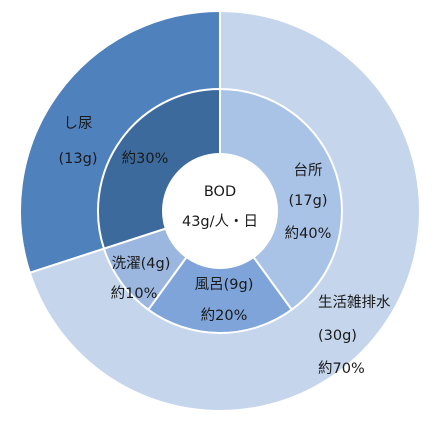 Image resolution: width=441 pixels, height=423 pixels. I want to click on inner-percent-laundry: 約10%, so click(134, 293).